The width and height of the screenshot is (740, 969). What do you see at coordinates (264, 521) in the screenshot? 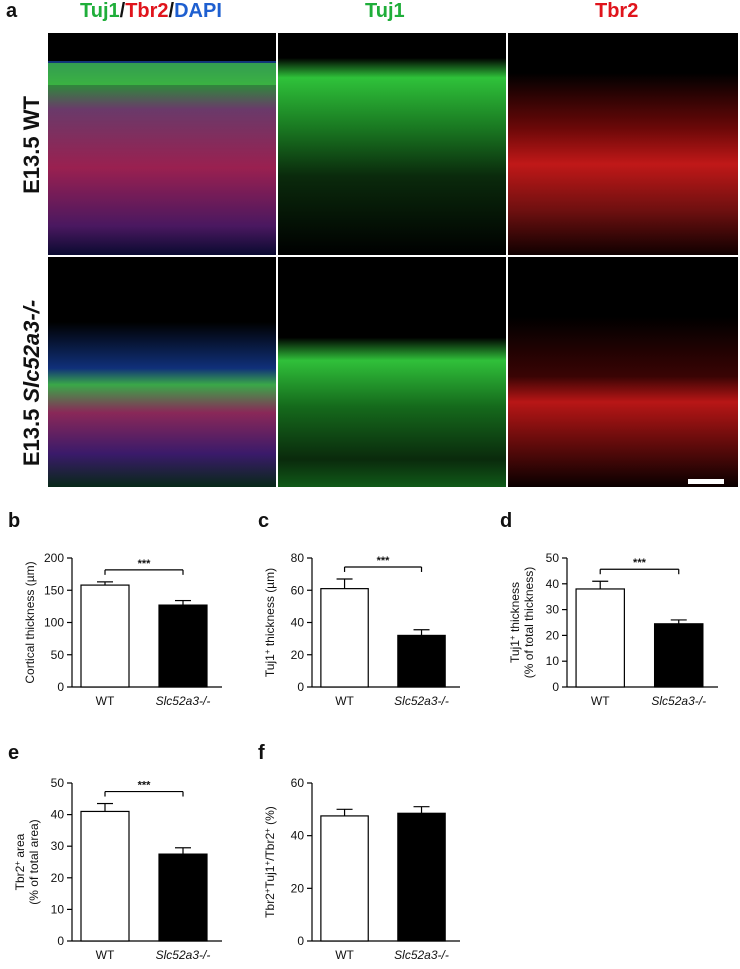
I see `panel-c-letter: c` at bounding box center [264, 521].